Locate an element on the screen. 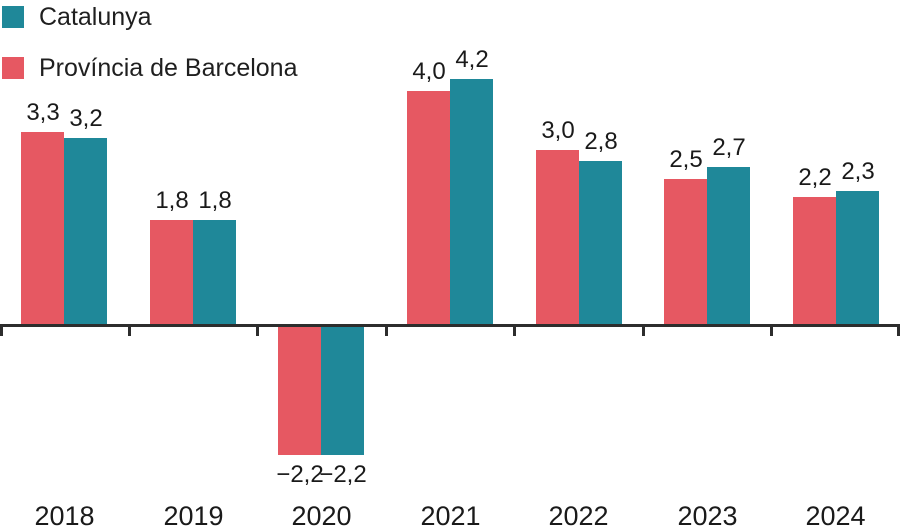  bar-value-label: 2,3 is located at coordinates (858, 171).